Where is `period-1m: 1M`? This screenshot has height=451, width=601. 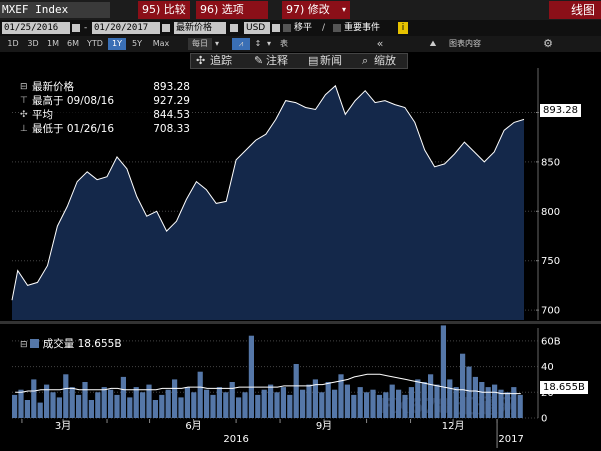 period-1m: 1M is located at coordinates (53, 43).